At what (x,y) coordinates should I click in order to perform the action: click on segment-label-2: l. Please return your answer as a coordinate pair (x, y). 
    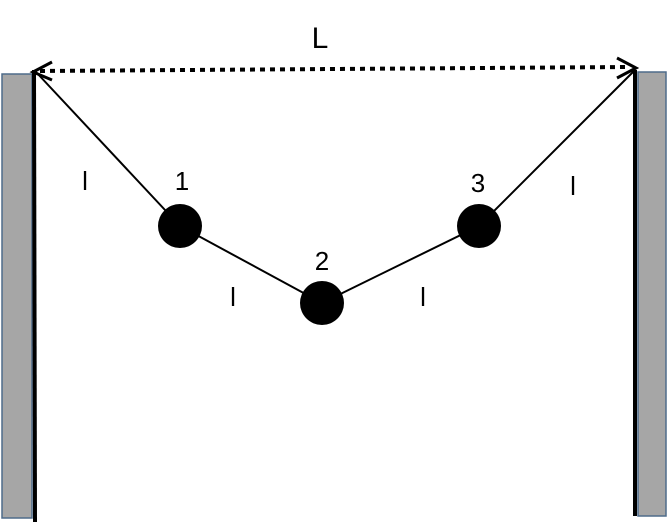
    Looking at the image, I should click on (233, 297).